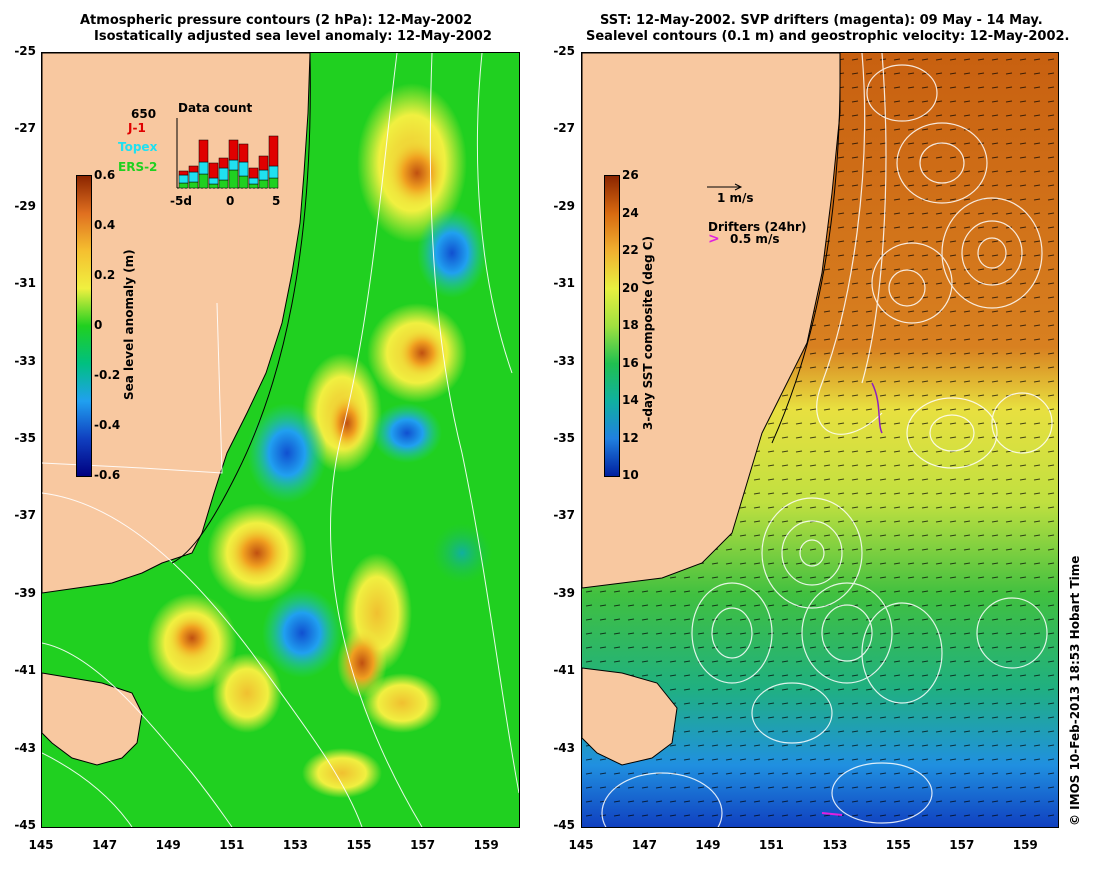 This screenshot has width=1100, height=870. What do you see at coordinates (138, 147) in the screenshot?
I see `legend-topex: Topex` at bounding box center [138, 147].